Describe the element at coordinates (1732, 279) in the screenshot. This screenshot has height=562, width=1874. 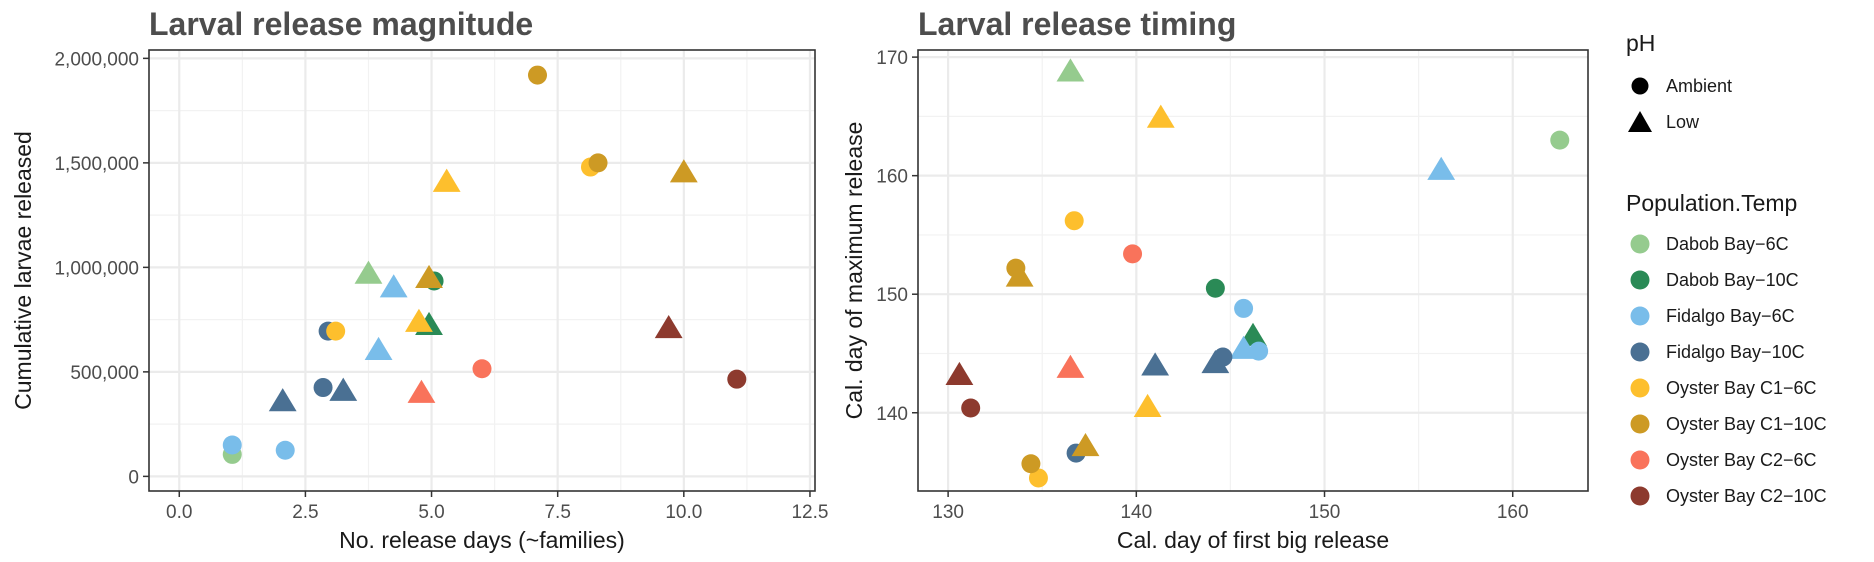
I see `legend-label: Dabob Bay−10C` at that location.